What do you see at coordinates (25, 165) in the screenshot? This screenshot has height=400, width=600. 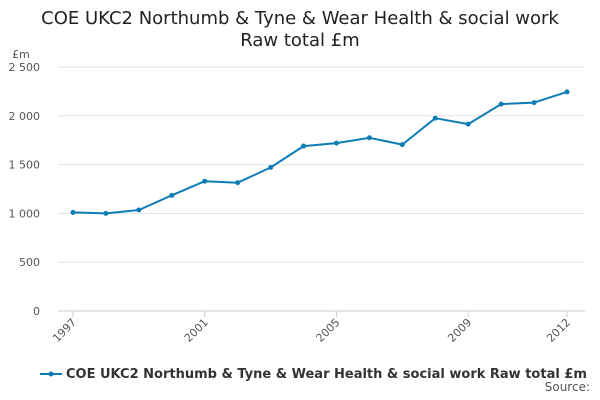 I see `y-tick-label-1500: 1 500` at bounding box center [25, 165].